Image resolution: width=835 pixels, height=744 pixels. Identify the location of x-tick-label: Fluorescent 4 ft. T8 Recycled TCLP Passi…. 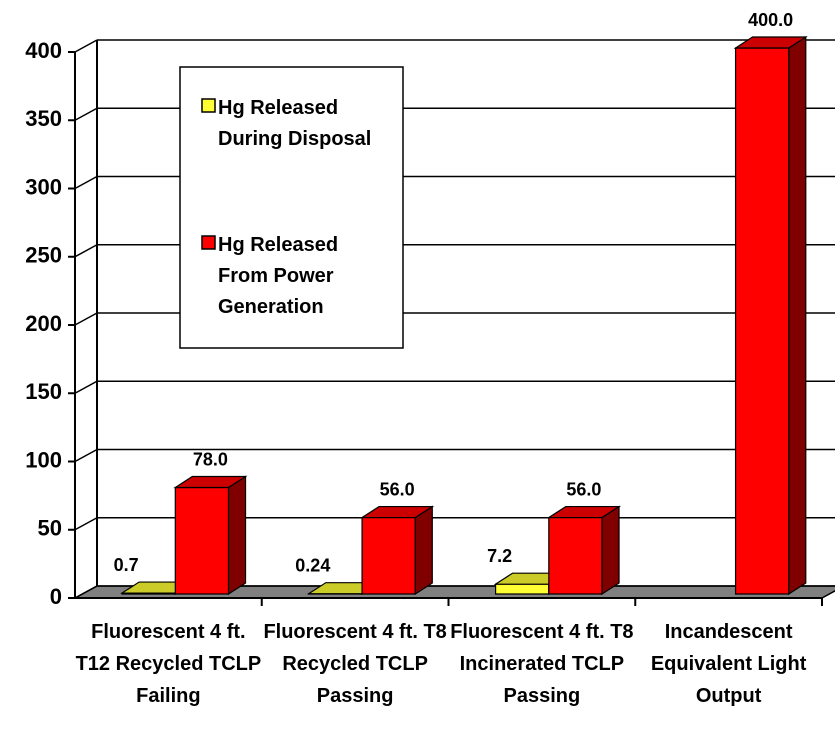
(355, 664).